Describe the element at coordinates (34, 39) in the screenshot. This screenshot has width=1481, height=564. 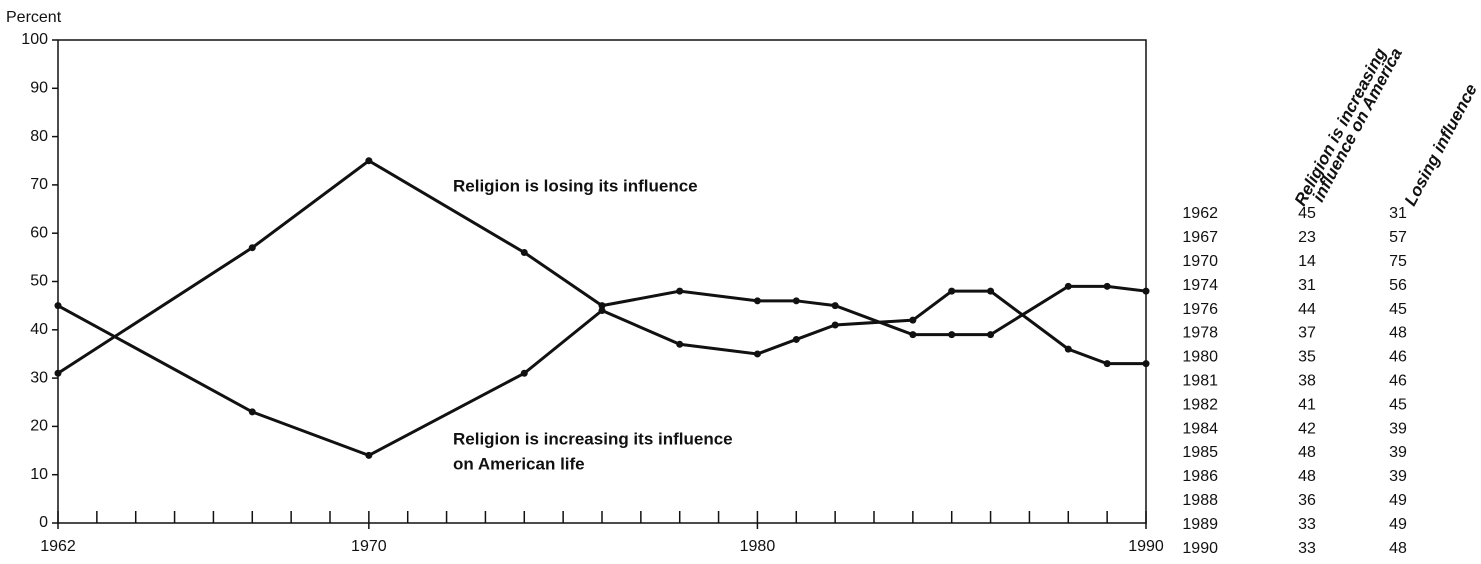
I see `y-tick-label: 100` at that location.